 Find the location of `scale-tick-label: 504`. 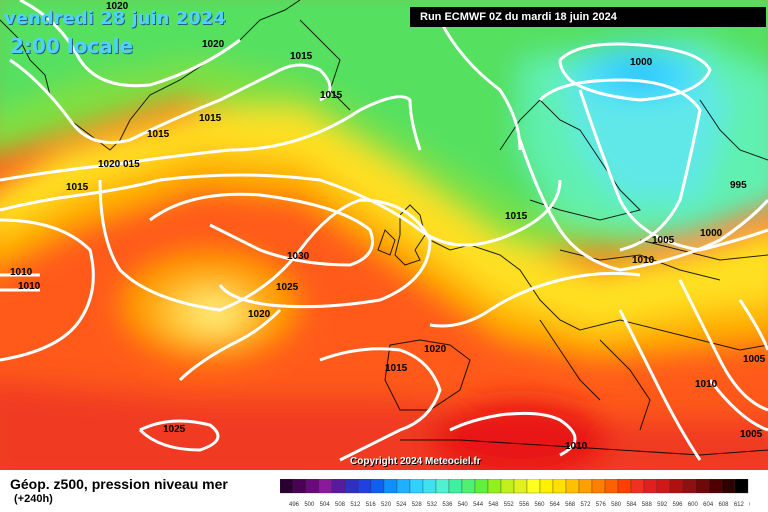

scale-tick-label: 504 is located at coordinates (325, 505).